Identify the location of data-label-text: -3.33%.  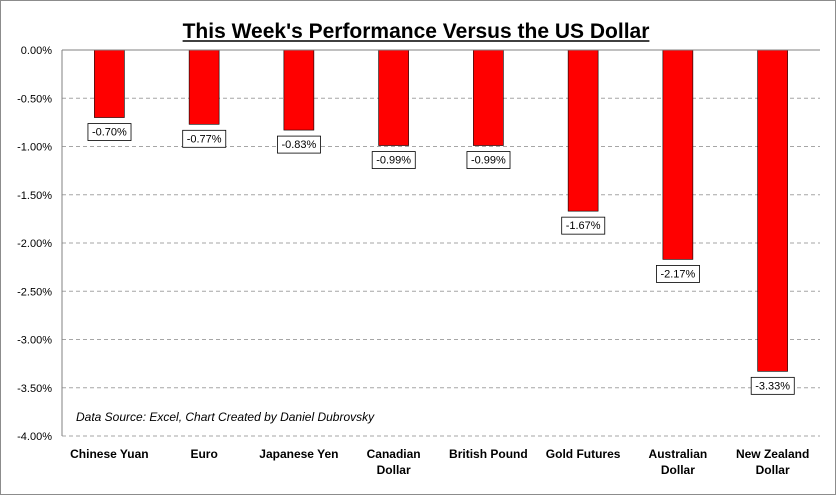
(772, 386).